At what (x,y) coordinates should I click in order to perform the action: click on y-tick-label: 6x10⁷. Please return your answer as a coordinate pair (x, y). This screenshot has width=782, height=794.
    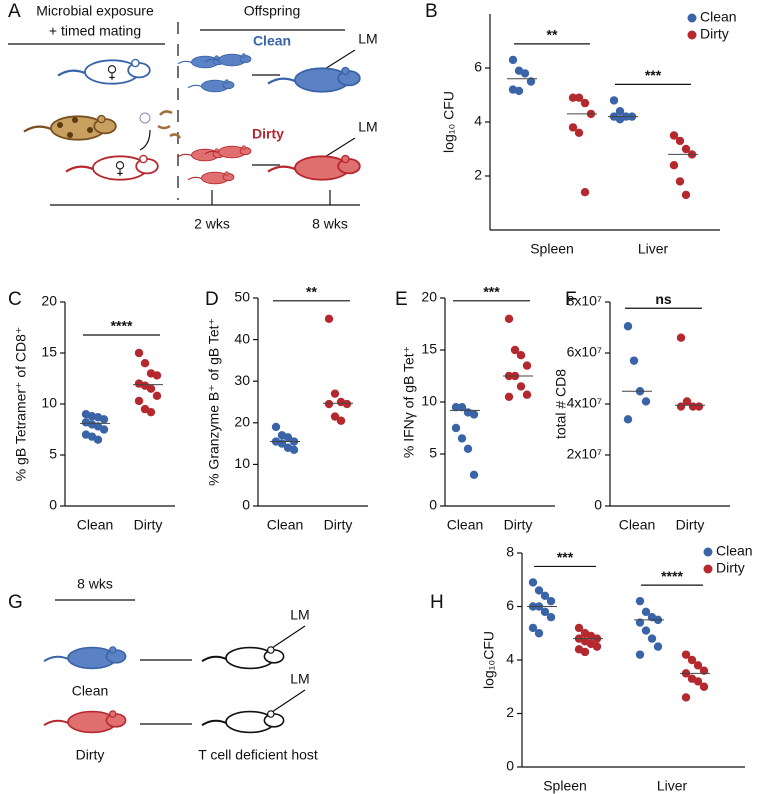
    Looking at the image, I should click on (584, 352).